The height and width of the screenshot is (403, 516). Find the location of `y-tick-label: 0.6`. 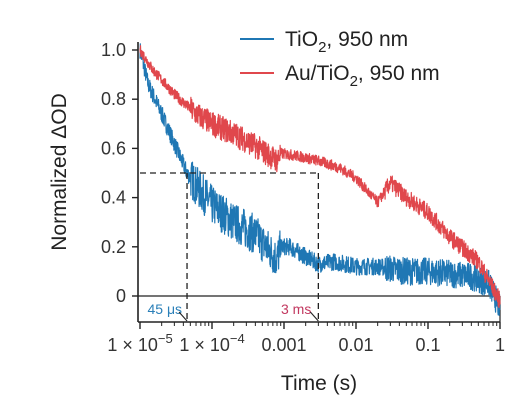

y-tick-label: 0.6 is located at coordinates (113, 148).